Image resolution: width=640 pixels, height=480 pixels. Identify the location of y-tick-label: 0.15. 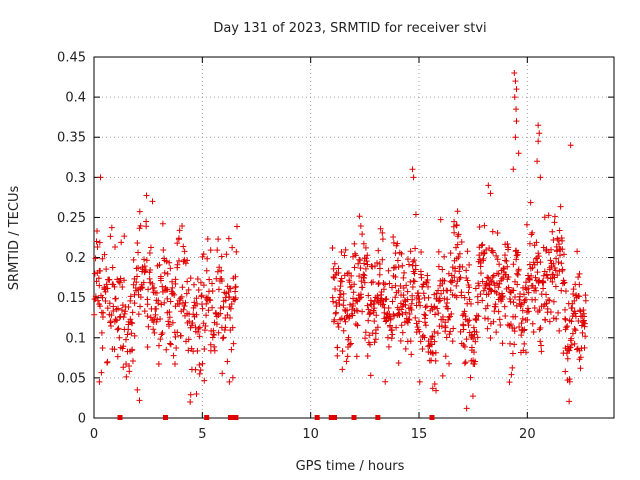
(71, 298).